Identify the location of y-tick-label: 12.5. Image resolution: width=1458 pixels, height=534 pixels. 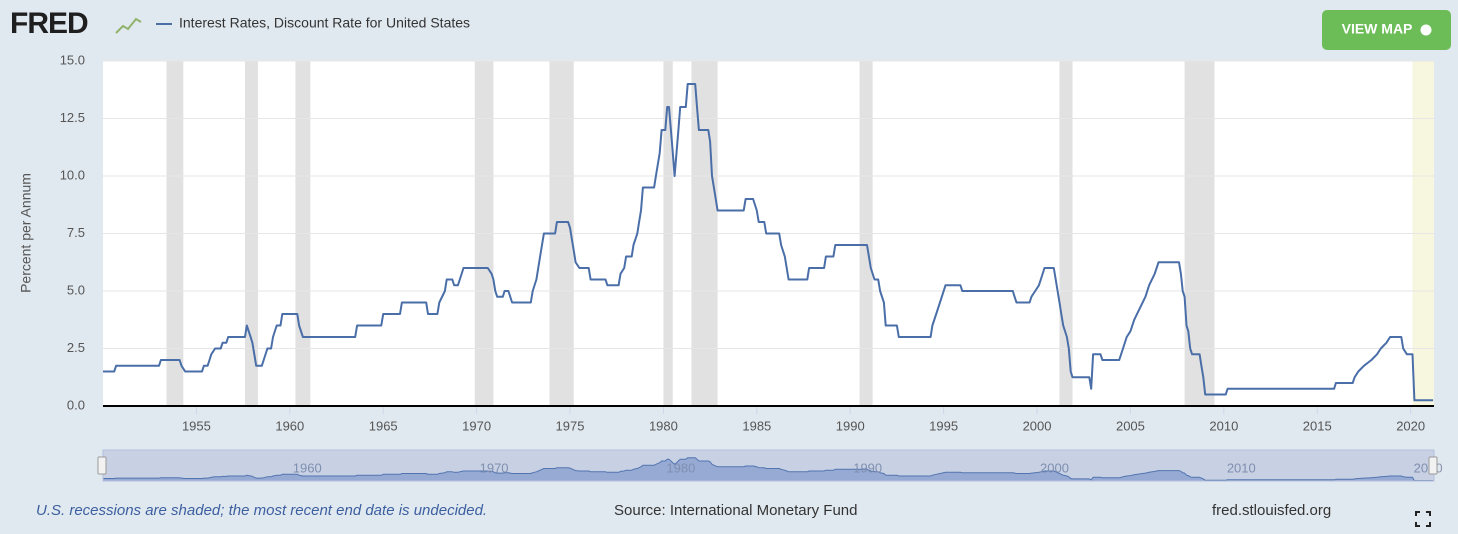
(72, 117).